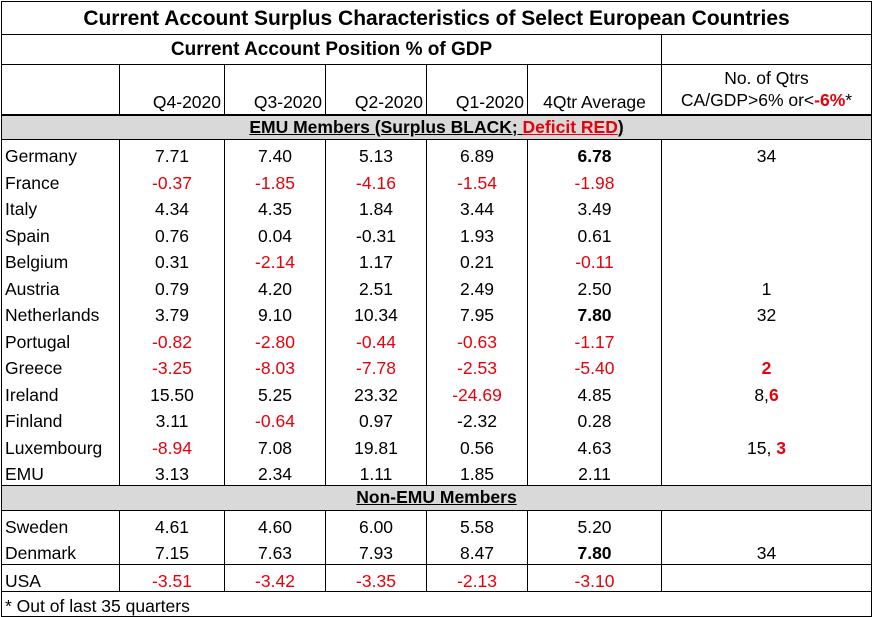  I want to click on country-name: EMU, so click(60, 471).